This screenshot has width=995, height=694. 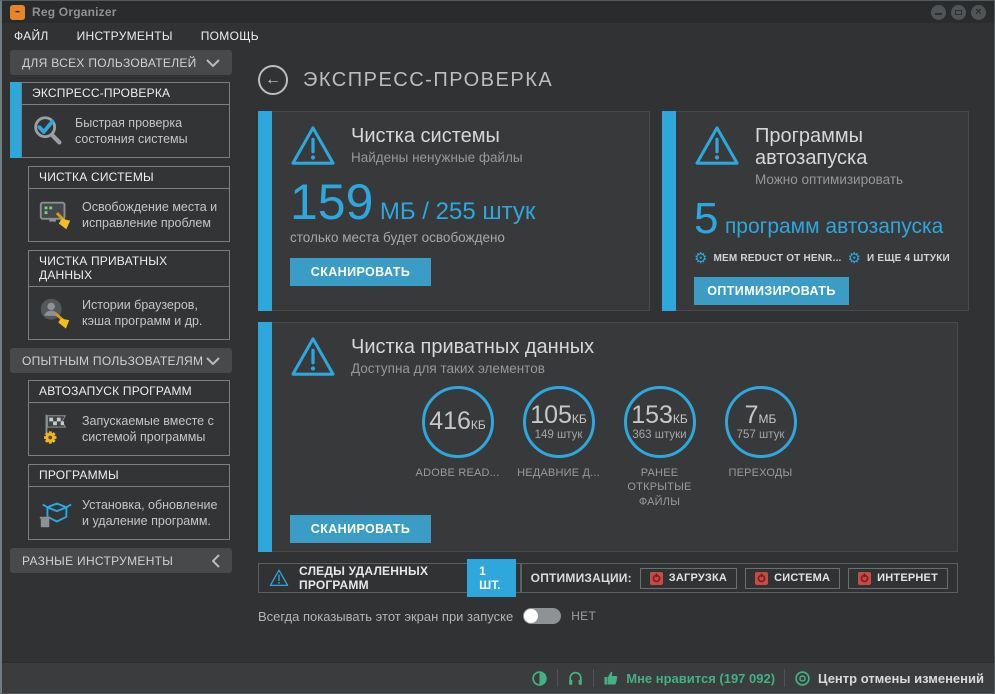 What do you see at coordinates (113, 360) in the screenshot?
I see `group-label: ОПЫТНЫМ ПОЛЬЗОВАТЕЛЯМ` at bounding box center [113, 360].